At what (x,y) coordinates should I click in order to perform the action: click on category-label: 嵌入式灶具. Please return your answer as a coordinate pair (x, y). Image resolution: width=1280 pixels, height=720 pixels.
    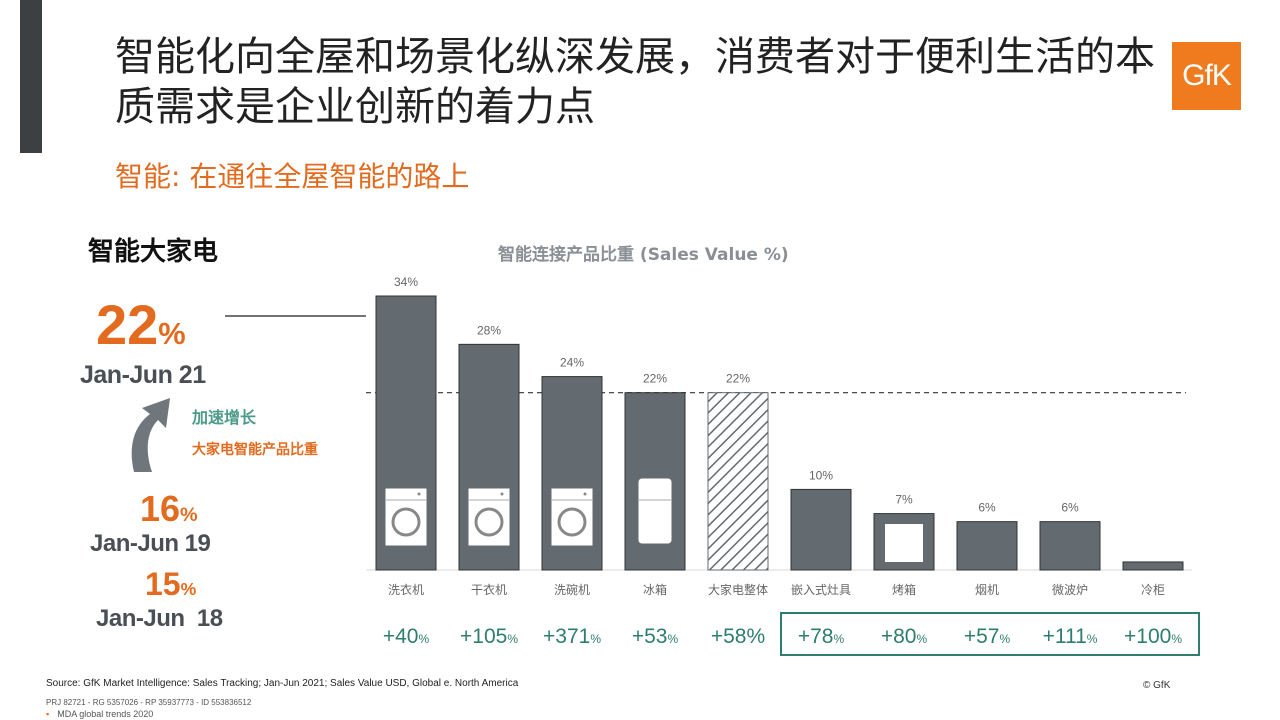
    Looking at the image, I should click on (821, 590).